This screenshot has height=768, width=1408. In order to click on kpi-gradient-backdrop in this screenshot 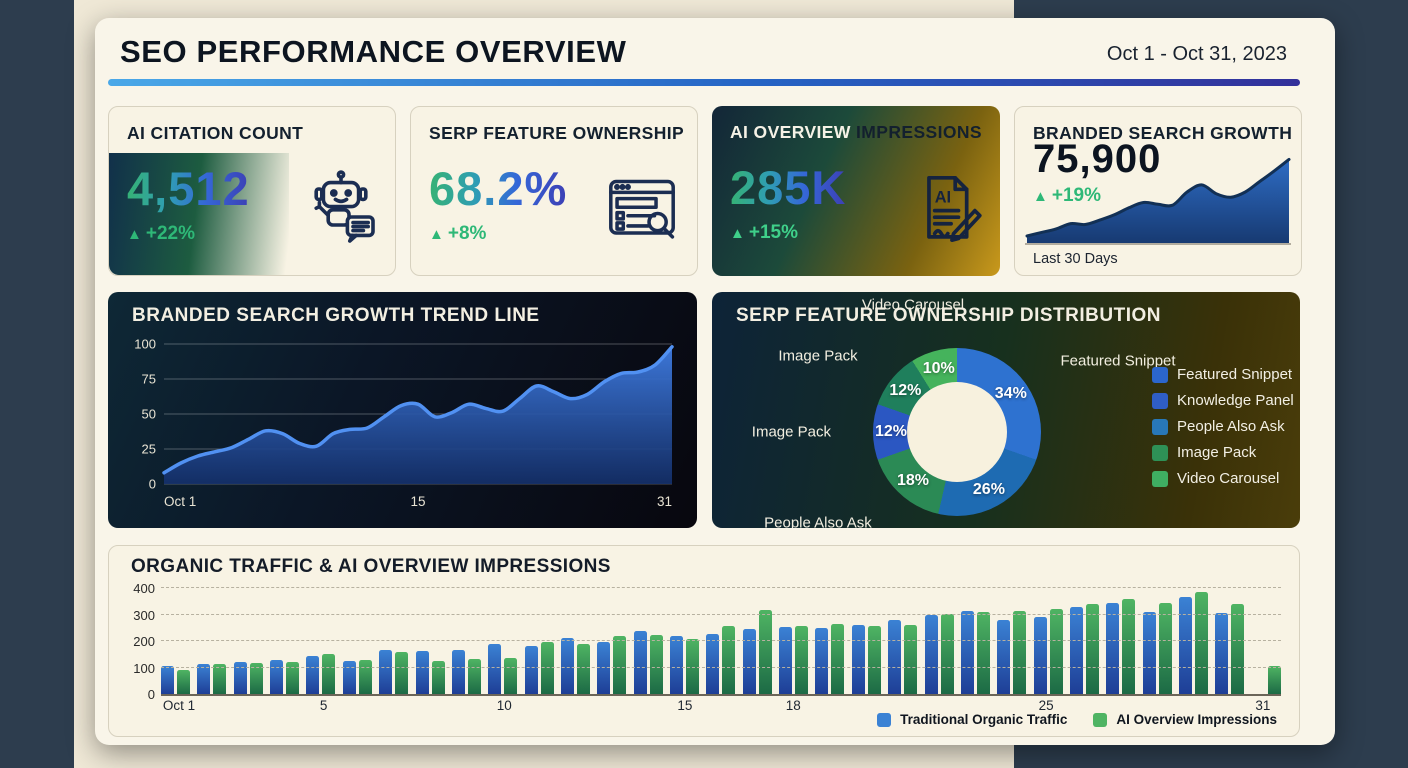, I will do `click(199, 214)`.